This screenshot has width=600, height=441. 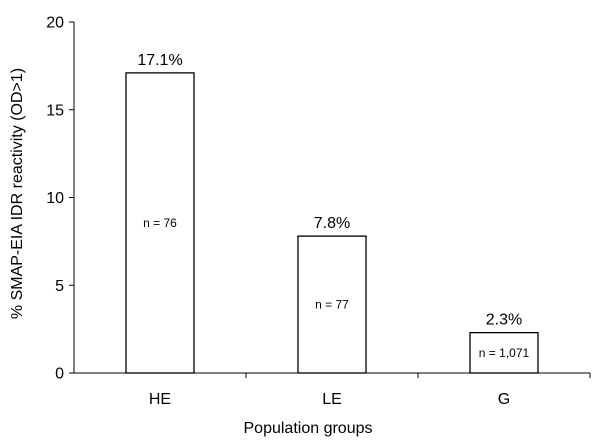 I want to click on category-label-g: G, so click(x=504, y=399).